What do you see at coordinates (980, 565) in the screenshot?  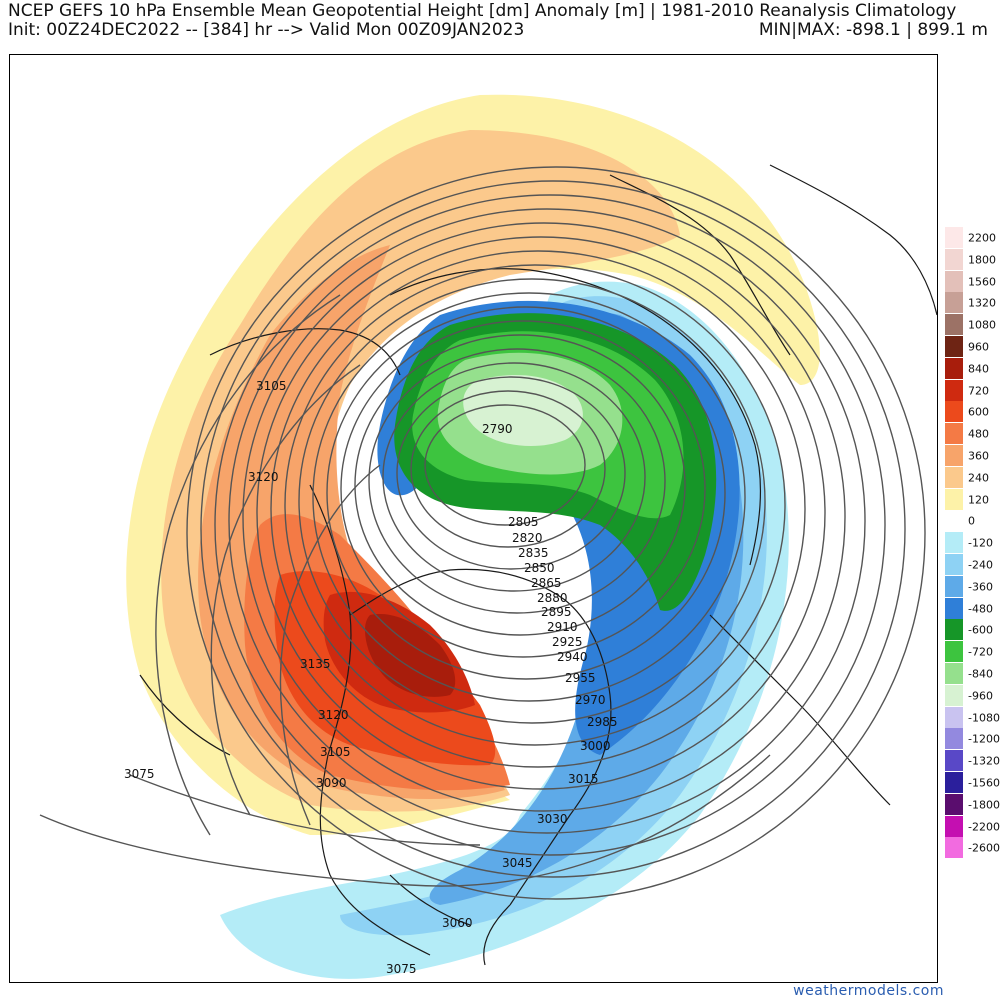 I see `colorbar-label: -240` at bounding box center [980, 565].